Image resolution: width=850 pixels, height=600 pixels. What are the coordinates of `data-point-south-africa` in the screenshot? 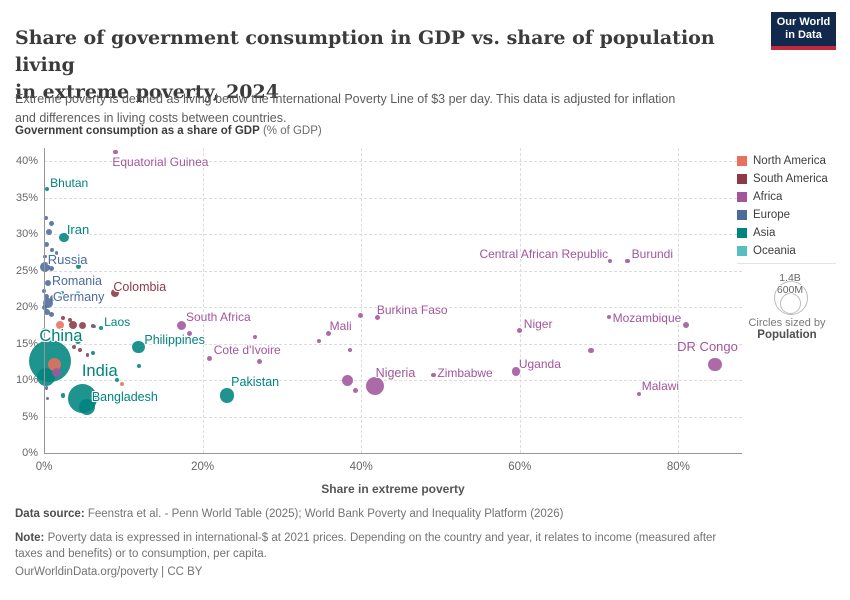 It's located at (182, 326).